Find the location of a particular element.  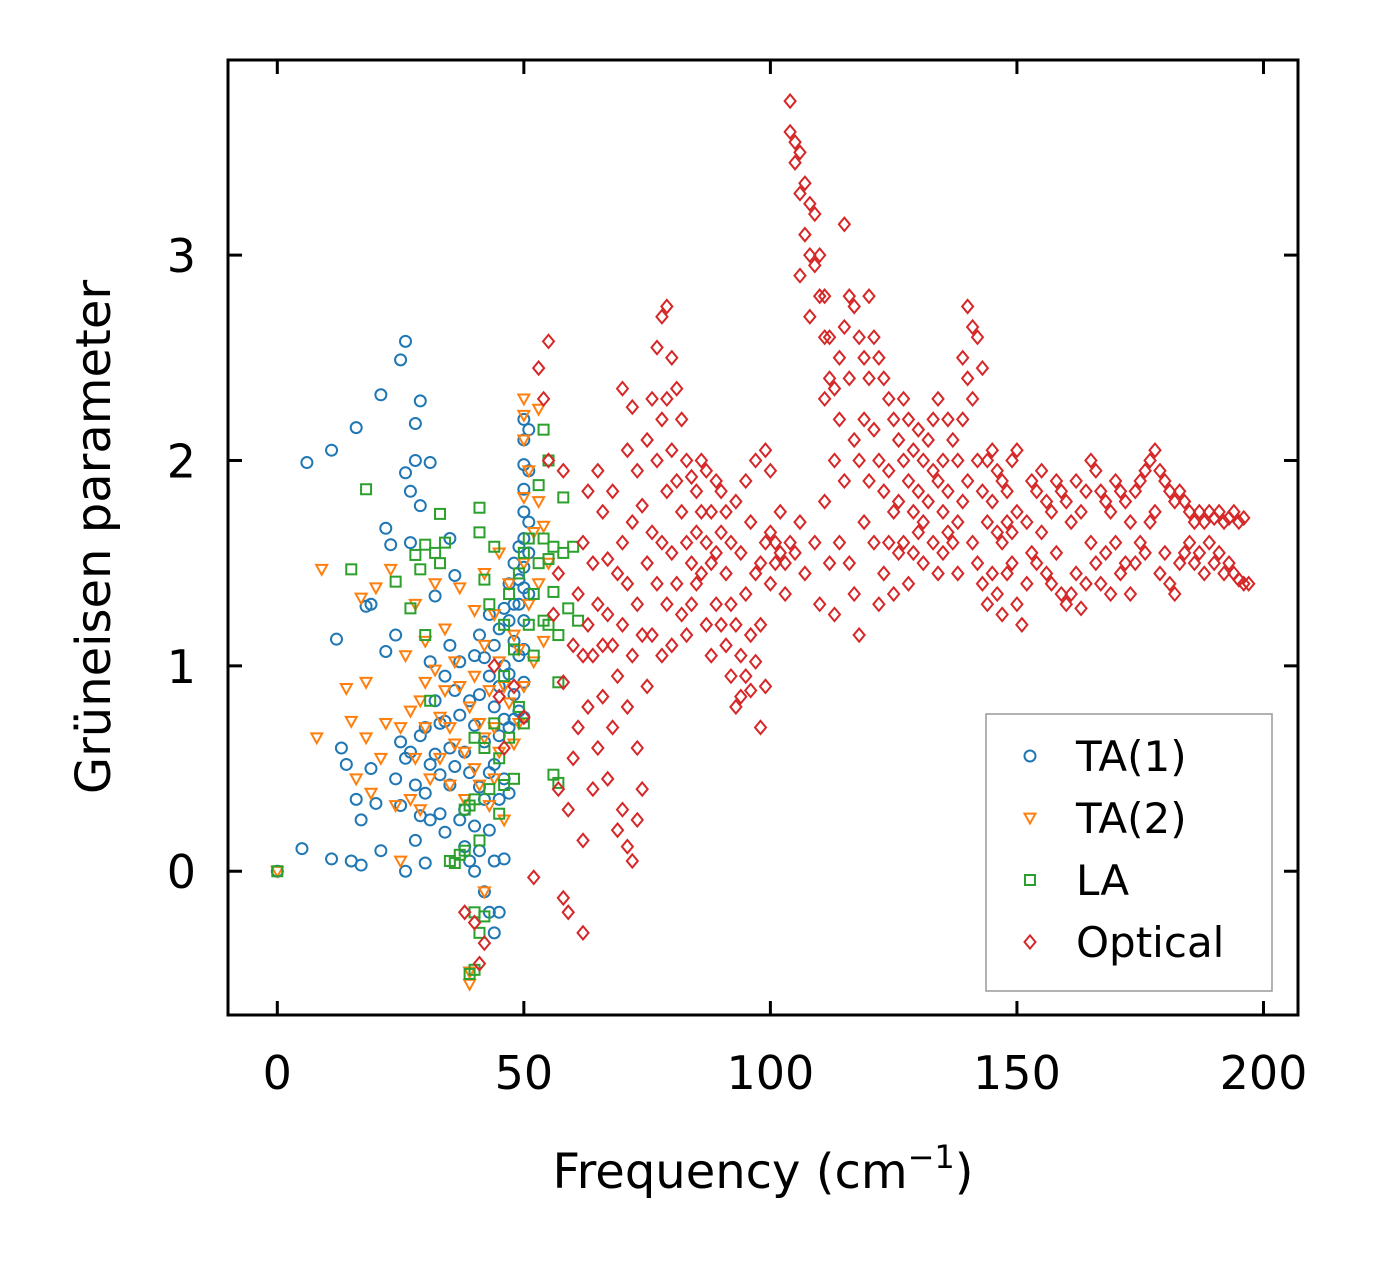

legend: TA(1) TA(2) LA Optical is located at coordinates (1129, 852).